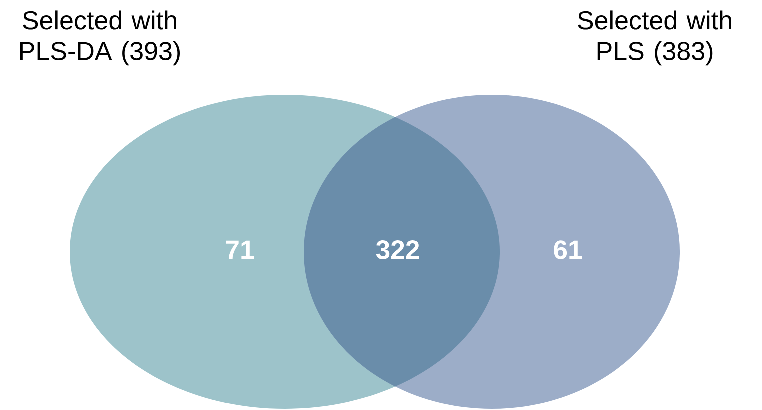  I want to click on data-label: 71, so click(240, 250).